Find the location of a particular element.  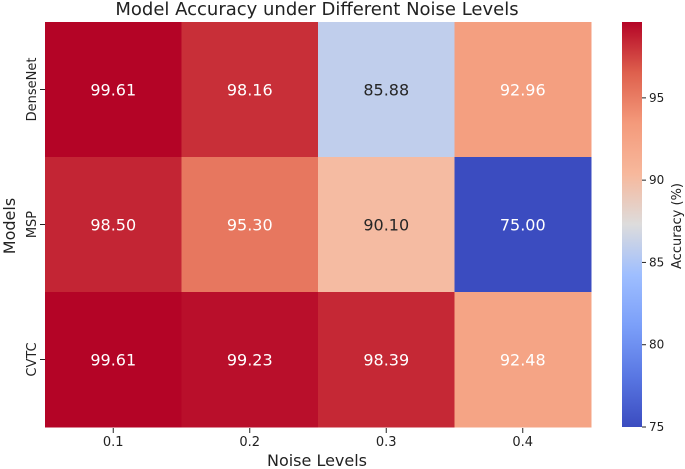

y-tick-label: DenseNet is located at coordinates (32, 90).